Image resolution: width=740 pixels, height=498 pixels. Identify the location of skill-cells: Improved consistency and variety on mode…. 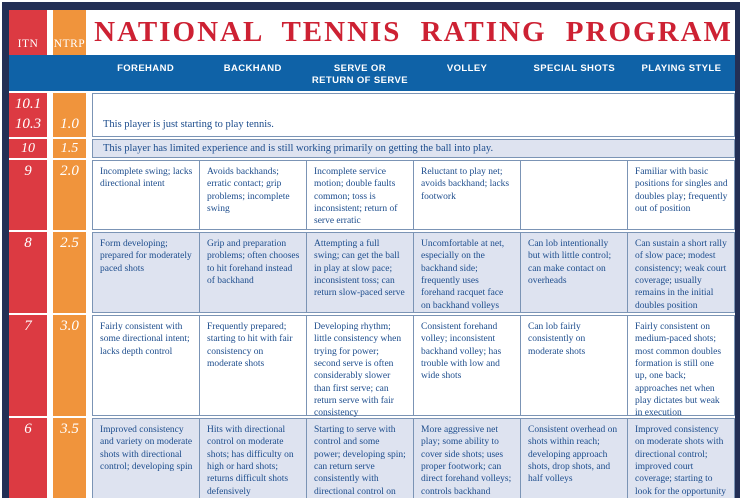
(413, 458).